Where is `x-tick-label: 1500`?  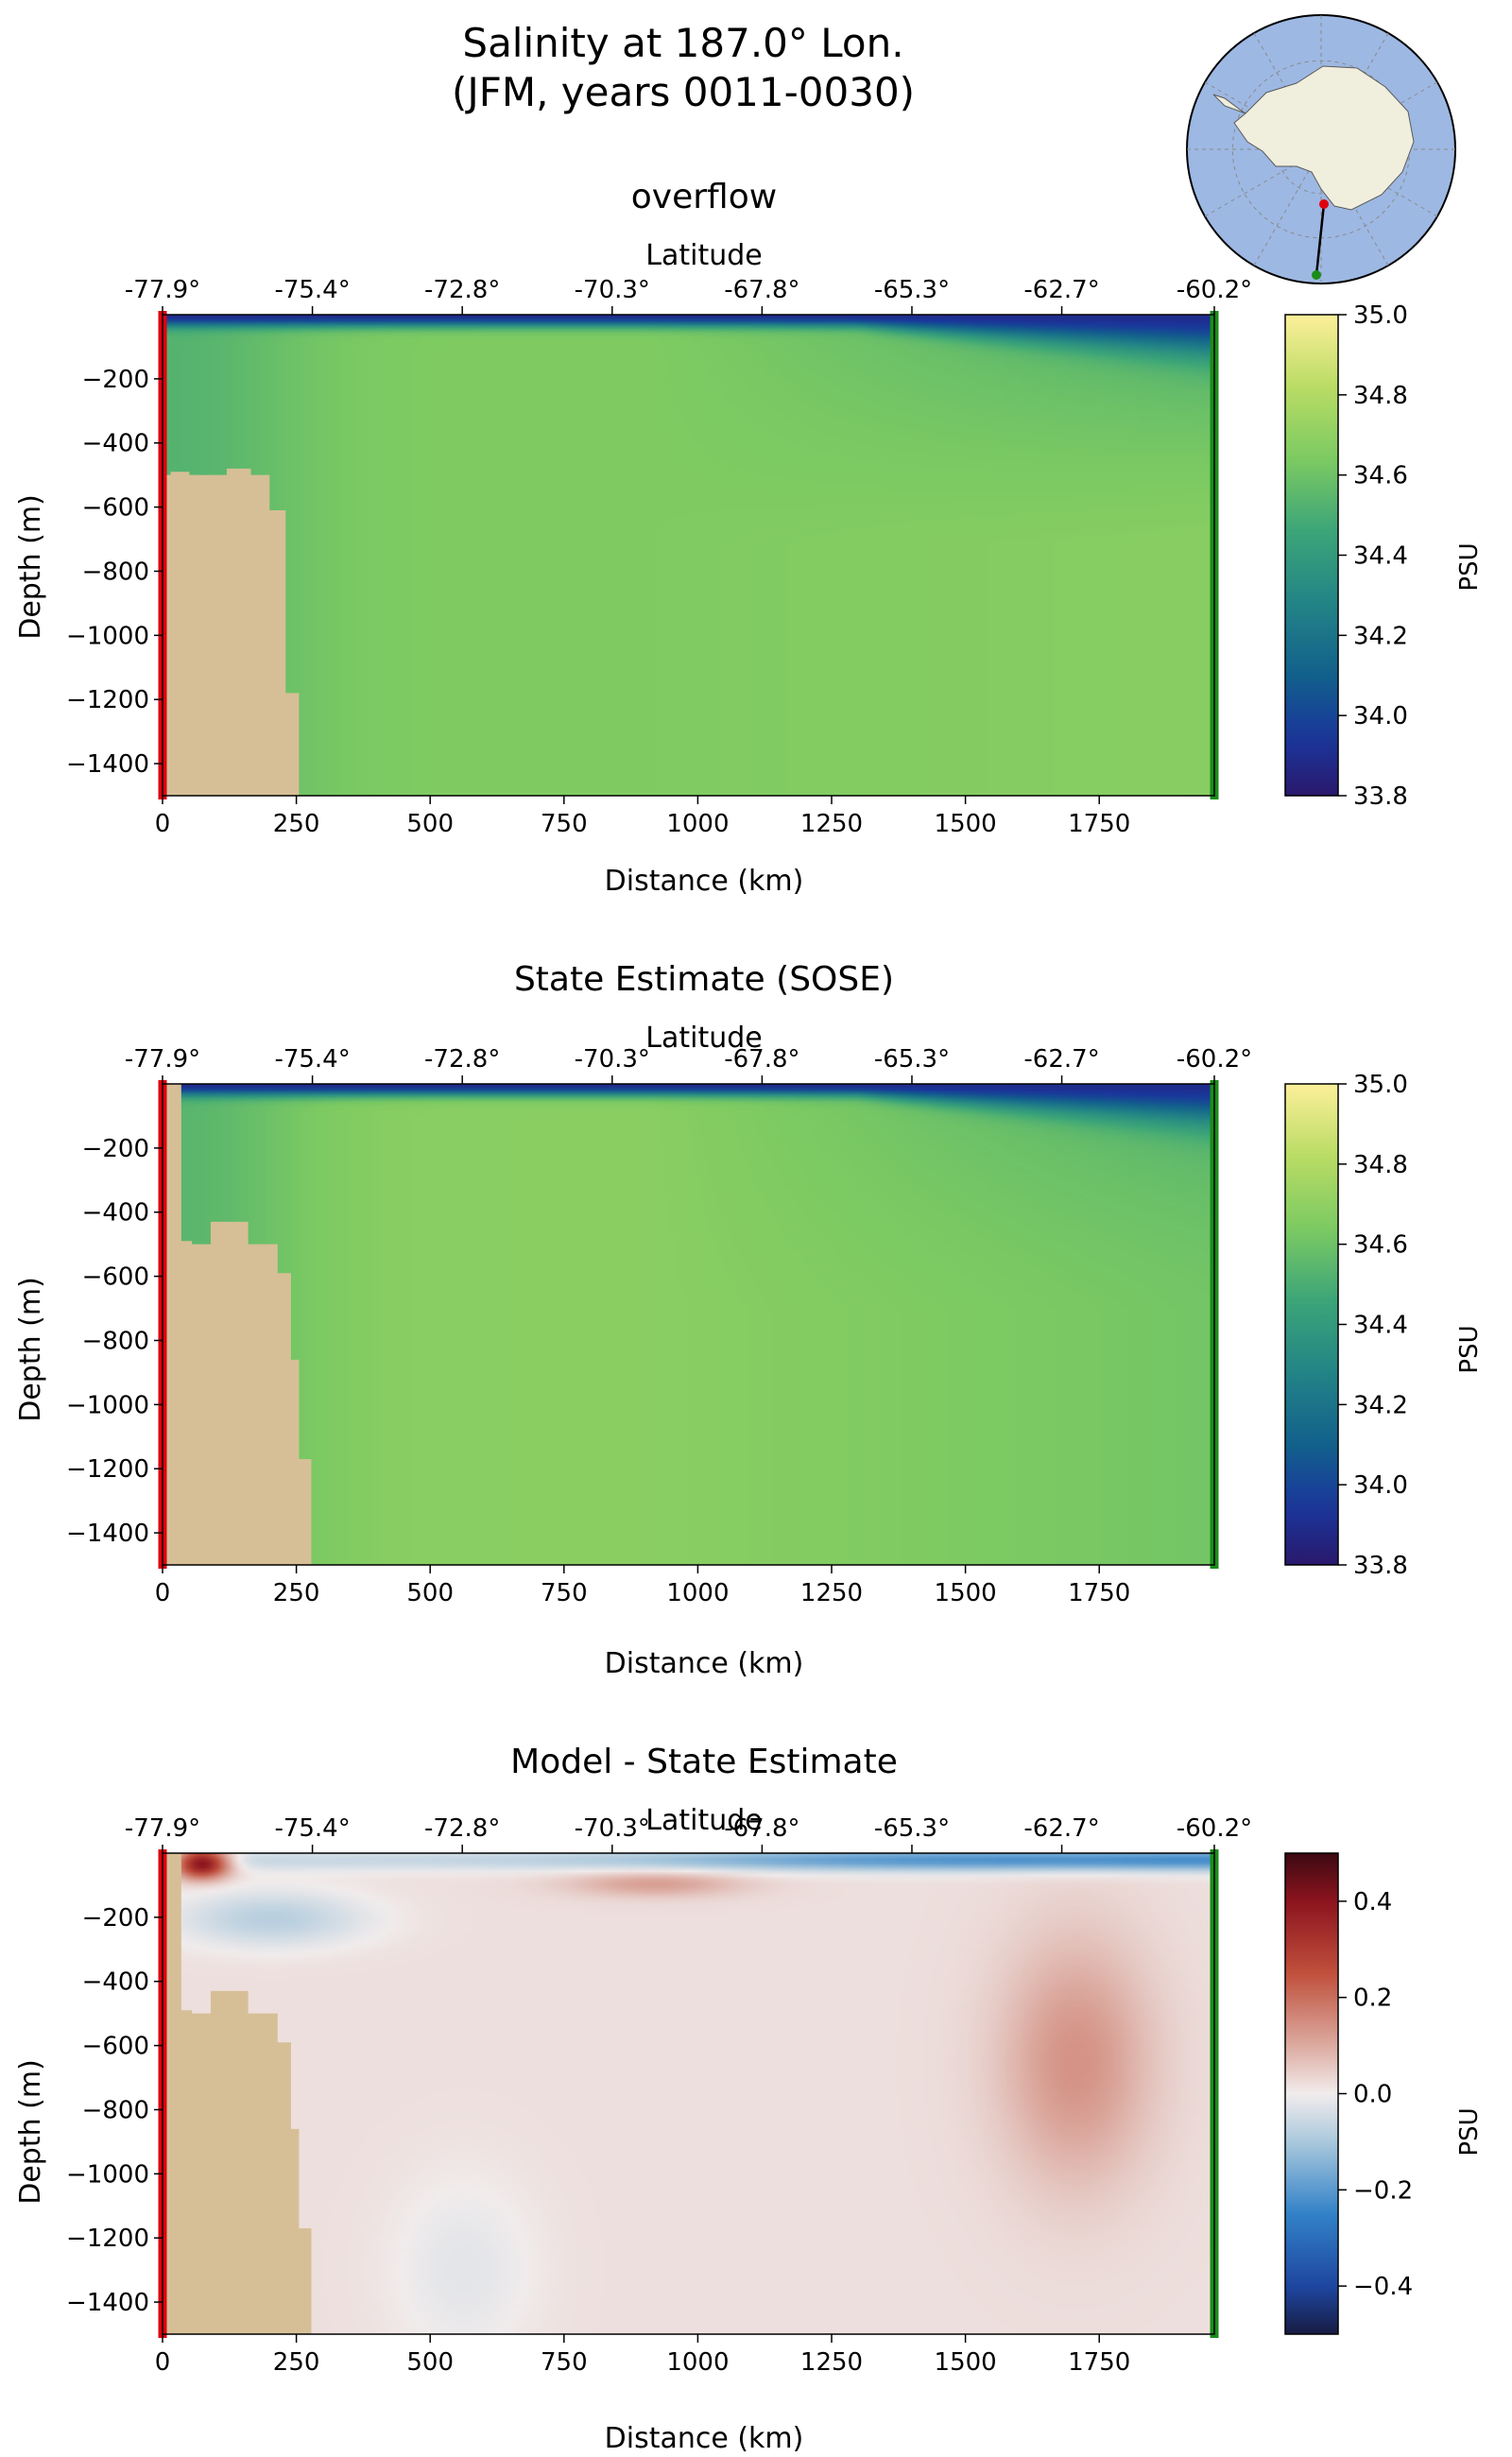
x-tick-label: 1500 is located at coordinates (966, 2362).